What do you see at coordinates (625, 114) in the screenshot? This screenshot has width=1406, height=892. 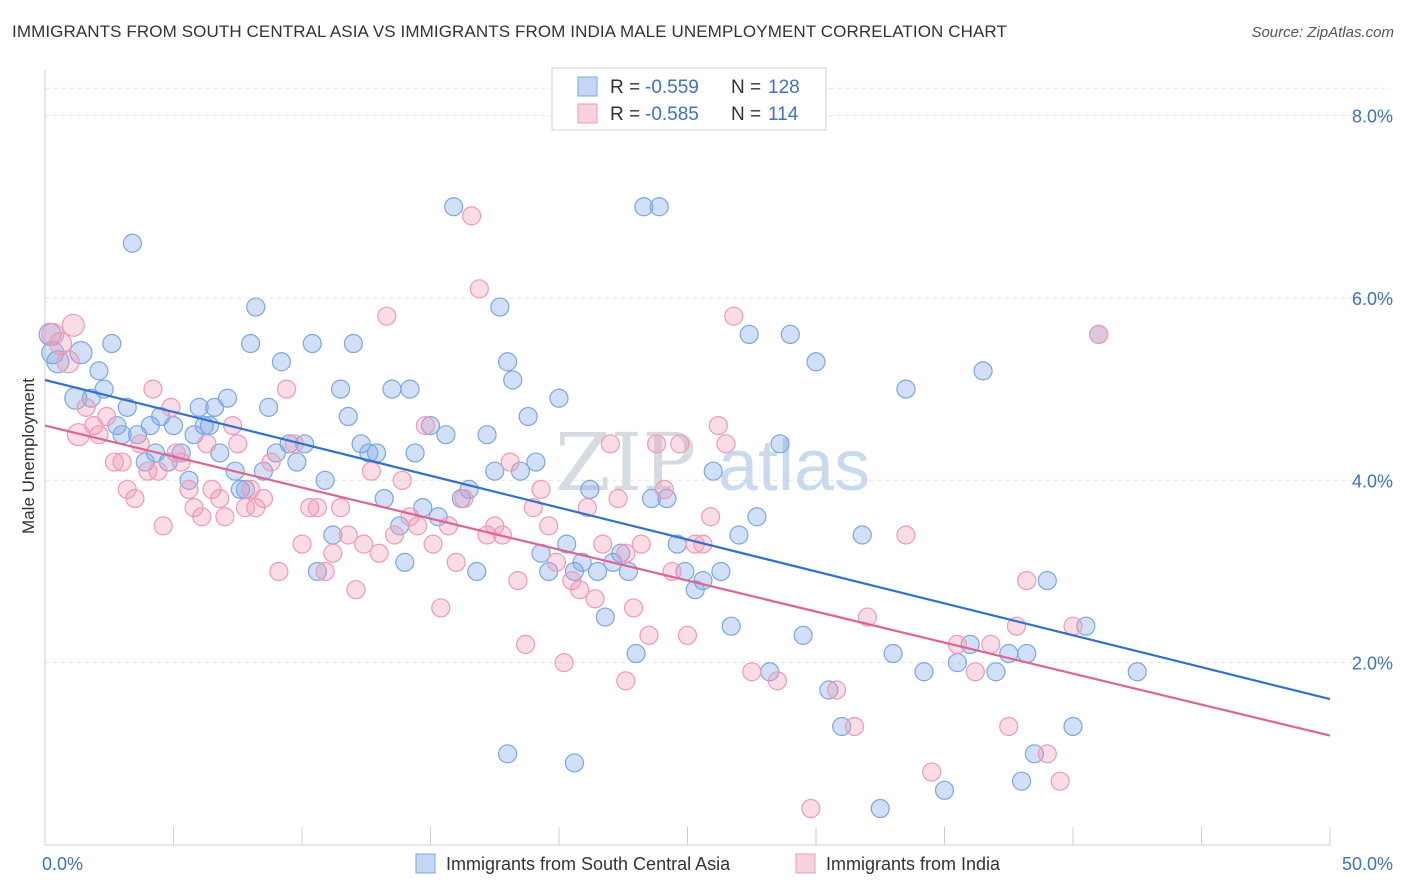 I see `legend-r-label-2: R =` at bounding box center [625, 114].